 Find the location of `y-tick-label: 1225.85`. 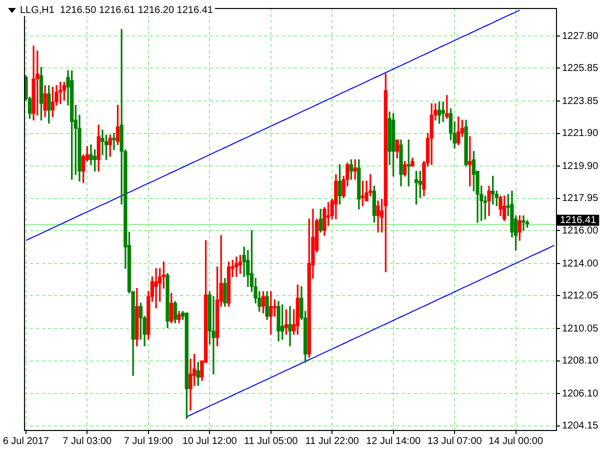

y-tick-label: 1225.85 is located at coordinates (580, 68).